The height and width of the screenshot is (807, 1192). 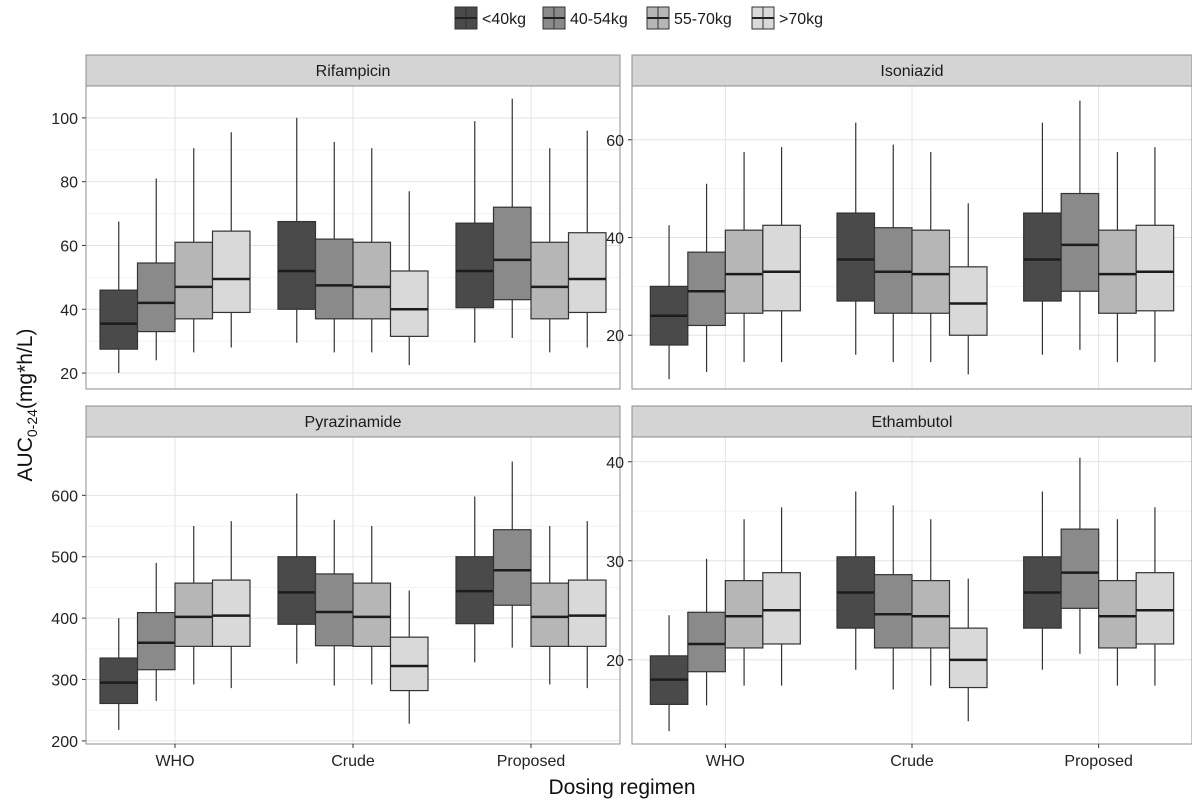 I want to click on legend-label: 40-54kg, so click(x=599, y=19).